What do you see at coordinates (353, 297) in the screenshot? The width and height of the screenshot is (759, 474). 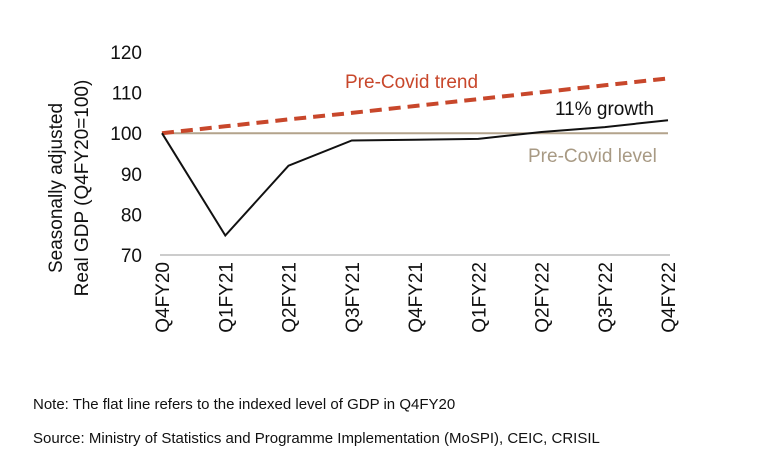 I see `x-tick-label: Q3FY21` at bounding box center [353, 297].